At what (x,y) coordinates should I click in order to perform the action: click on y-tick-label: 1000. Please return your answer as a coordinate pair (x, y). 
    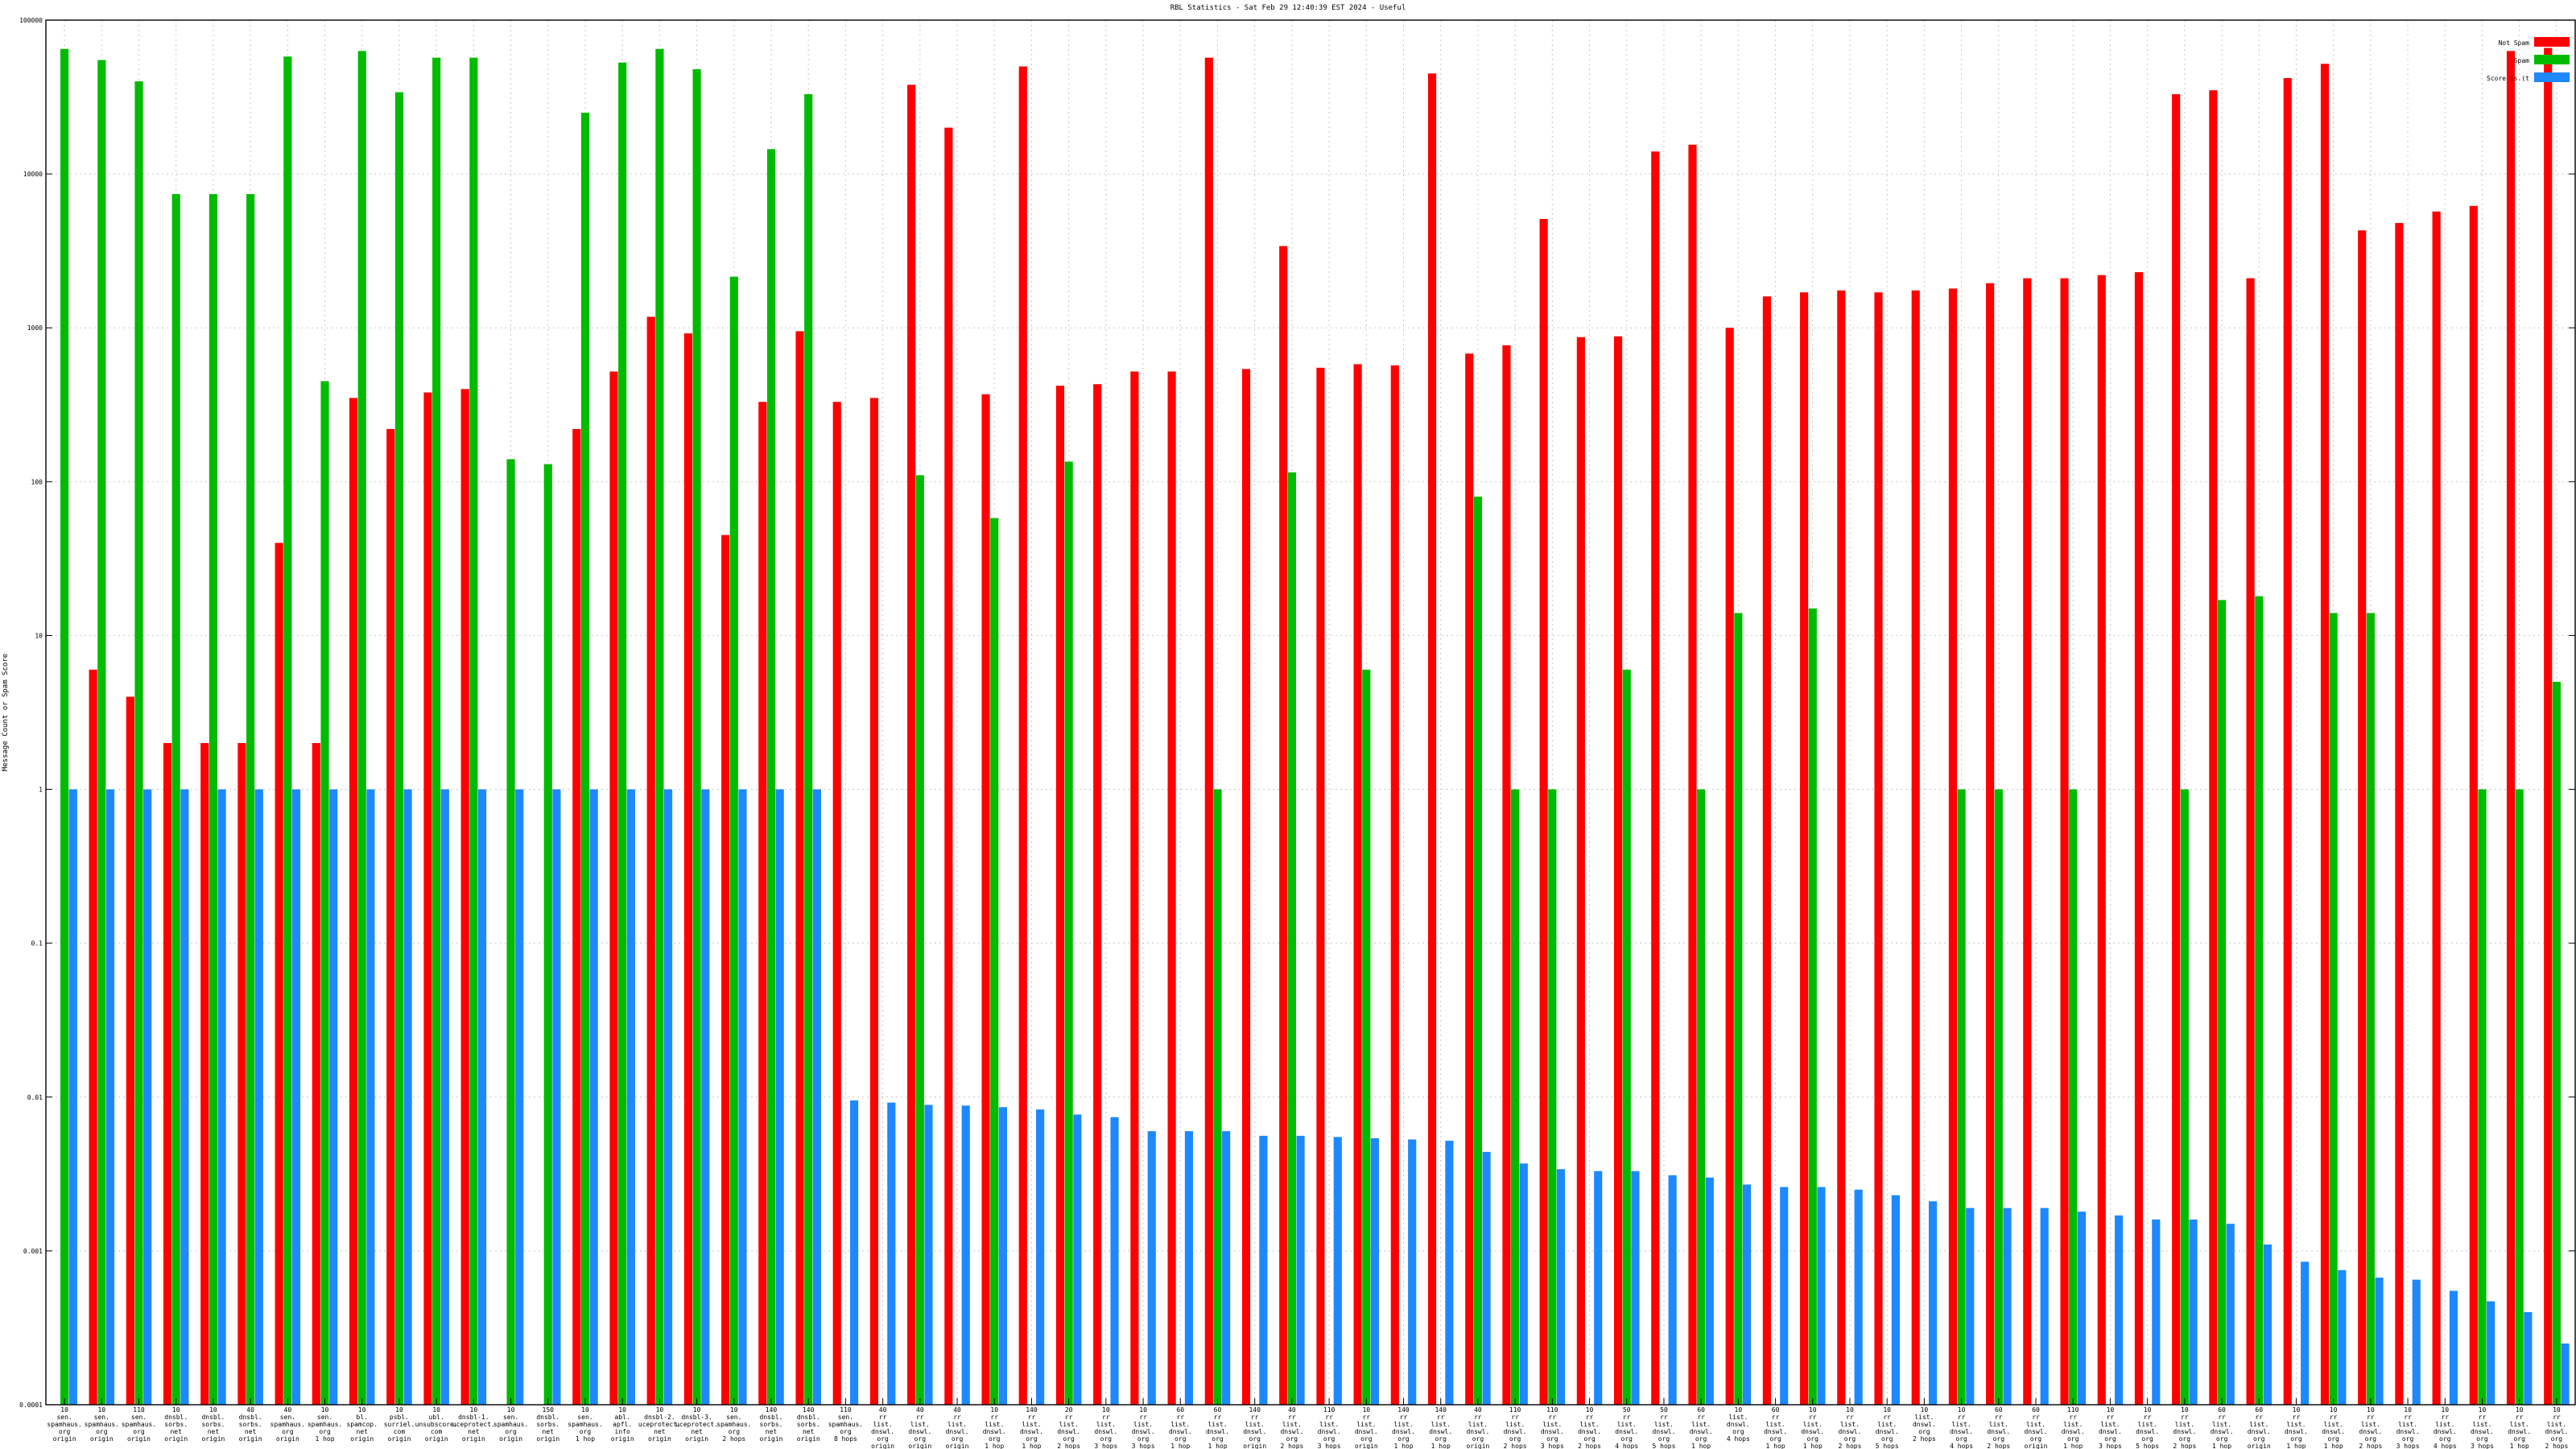
    Looking at the image, I should click on (35, 328).